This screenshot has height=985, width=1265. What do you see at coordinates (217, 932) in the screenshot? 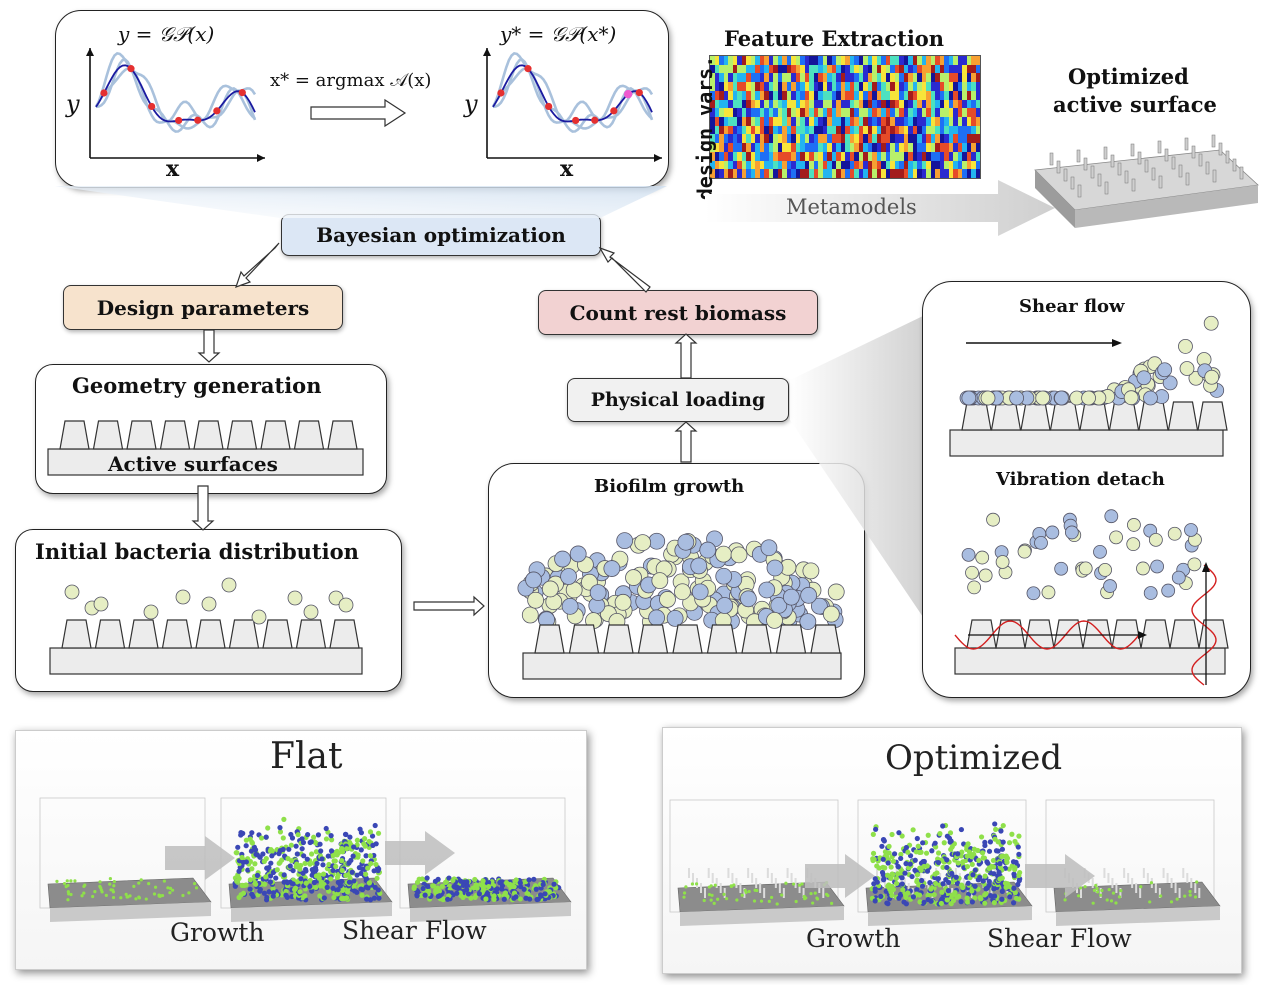
I see `flat-growth-label: Growth` at bounding box center [217, 932].